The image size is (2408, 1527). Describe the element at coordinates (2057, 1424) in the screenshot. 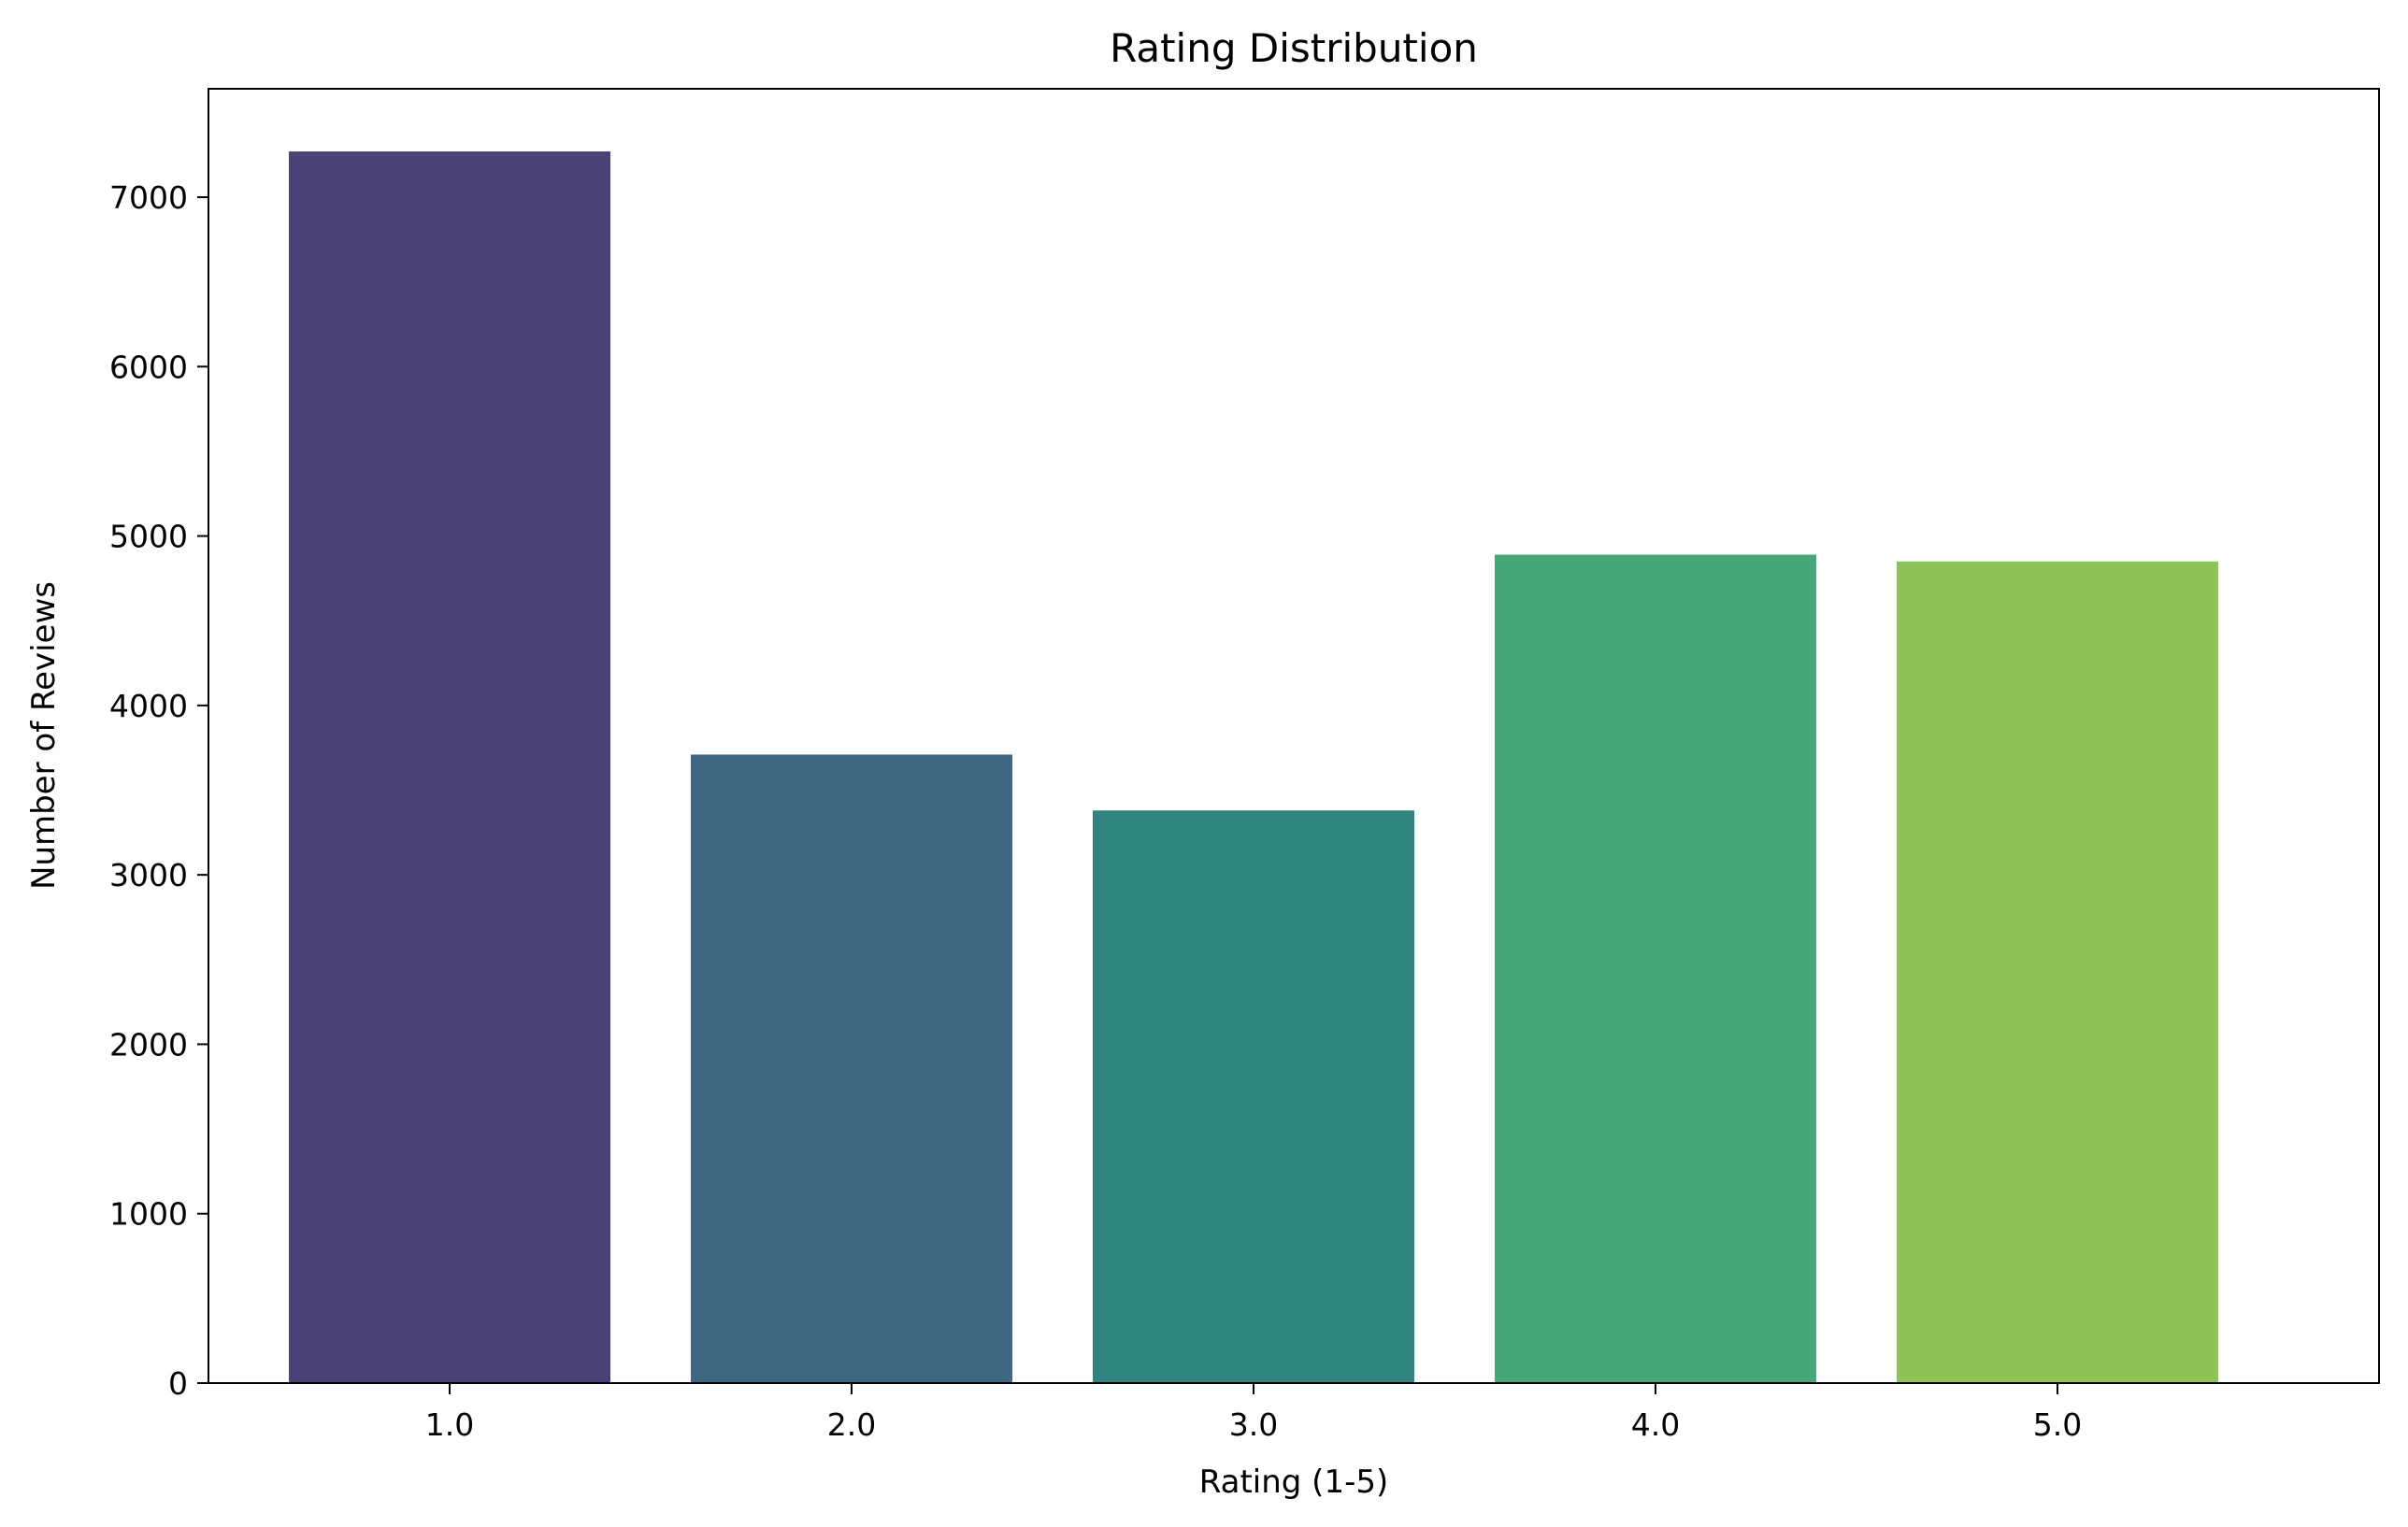

I see `x-tick-label: 5.0` at that location.